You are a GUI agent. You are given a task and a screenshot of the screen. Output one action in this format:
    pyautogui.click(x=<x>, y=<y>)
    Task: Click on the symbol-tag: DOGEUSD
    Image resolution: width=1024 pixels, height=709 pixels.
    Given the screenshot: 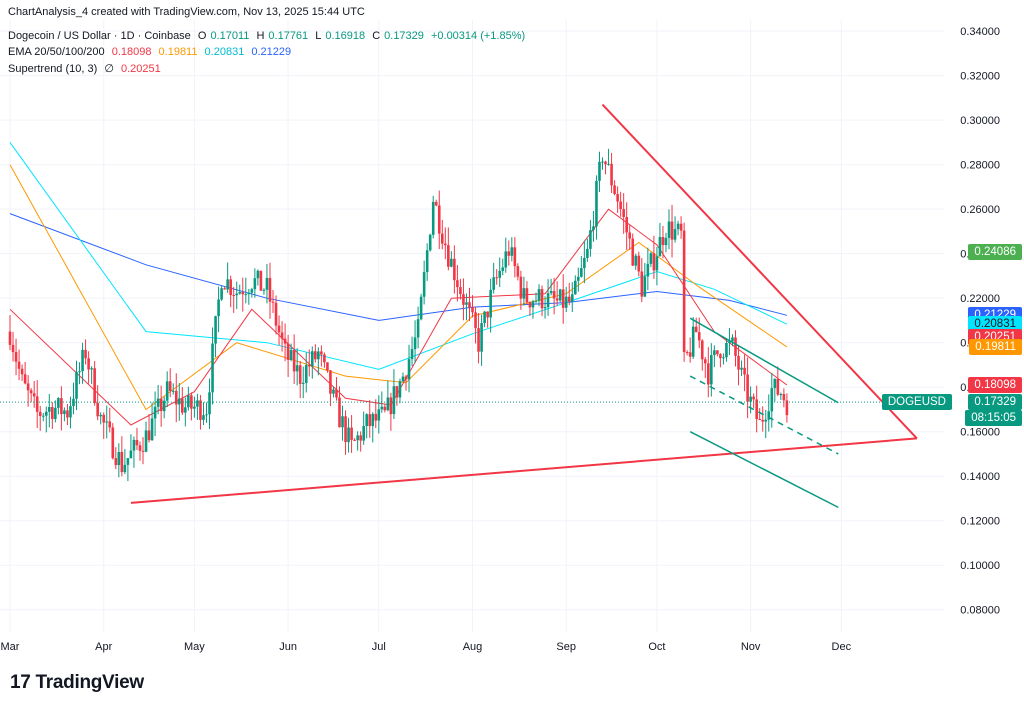 What is the action you would take?
    pyautogui.click(x=916, y=402)
    